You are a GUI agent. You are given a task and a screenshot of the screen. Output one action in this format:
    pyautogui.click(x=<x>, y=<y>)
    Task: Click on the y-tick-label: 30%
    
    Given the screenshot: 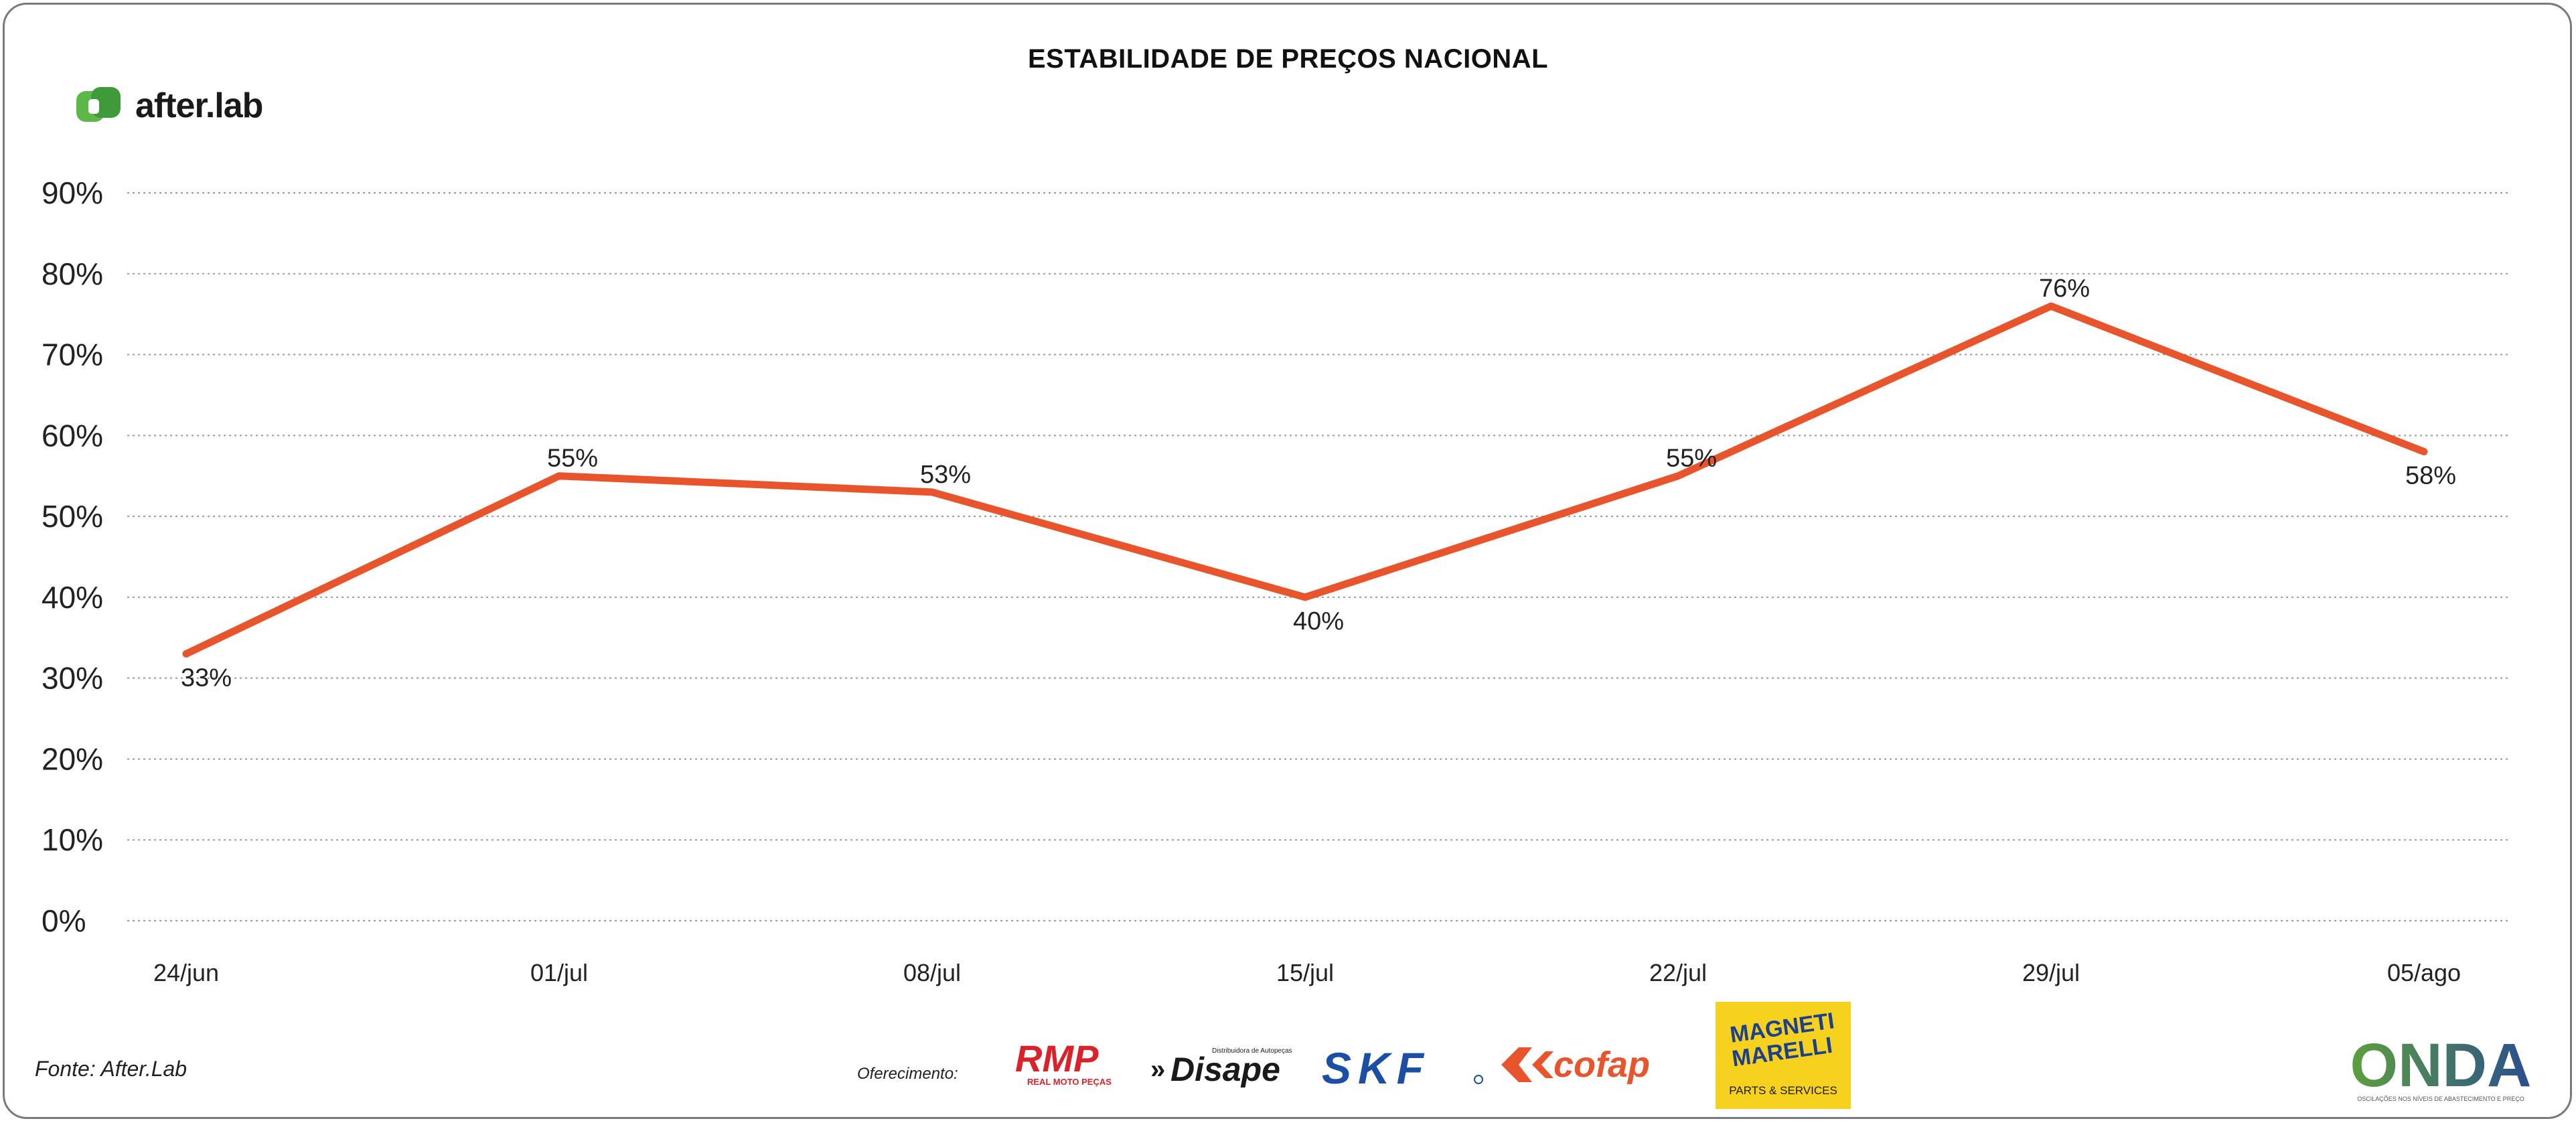 What is the action you would take?
    pyautogui.click(x=72, y=678)
    